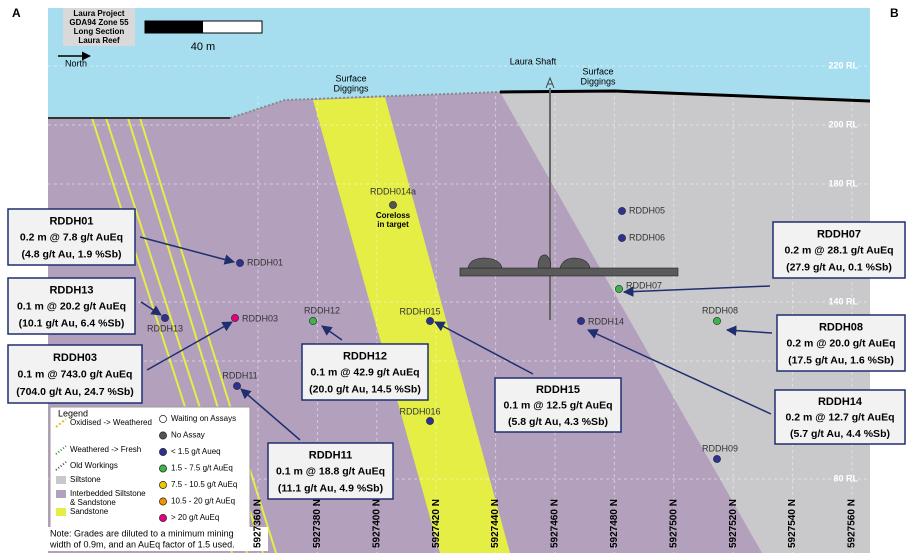 Image resolution: width=911 pixels, height=553 pixels. I want to click on rl-label: 180 RL, so click(843, 183).